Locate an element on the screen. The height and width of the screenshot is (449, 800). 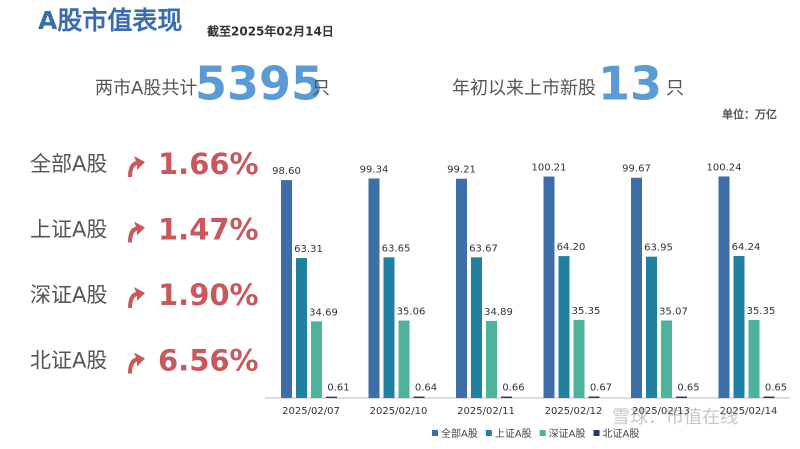
legend-label: 上证A股 is located at coordinates (513, 434).